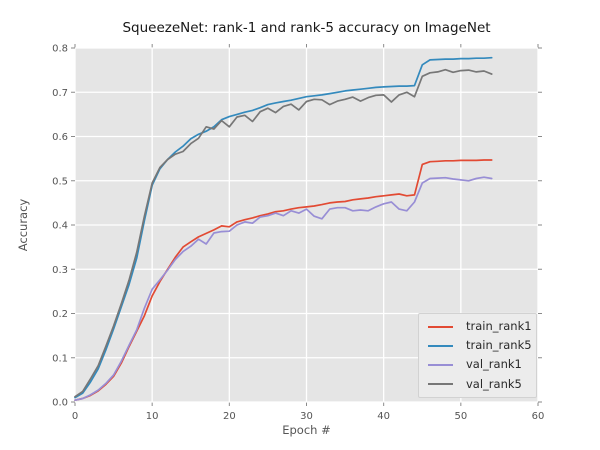 This screenshot has height=450, width=600. I want to click on y-tick-label: 0.2, so click(60, 314).